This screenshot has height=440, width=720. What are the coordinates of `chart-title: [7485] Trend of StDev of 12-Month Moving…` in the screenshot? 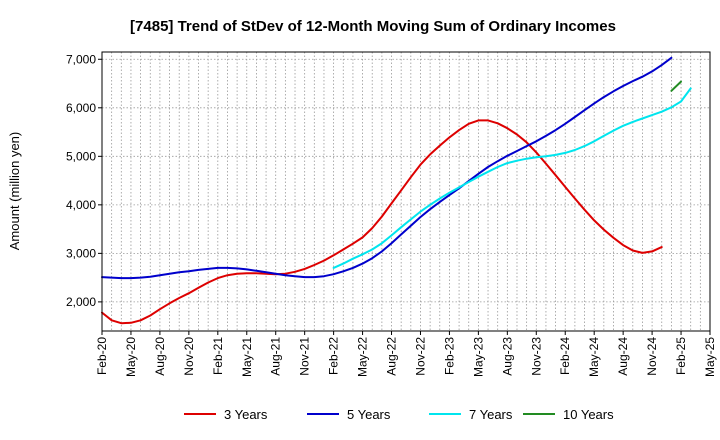 It's located at (373, 26).